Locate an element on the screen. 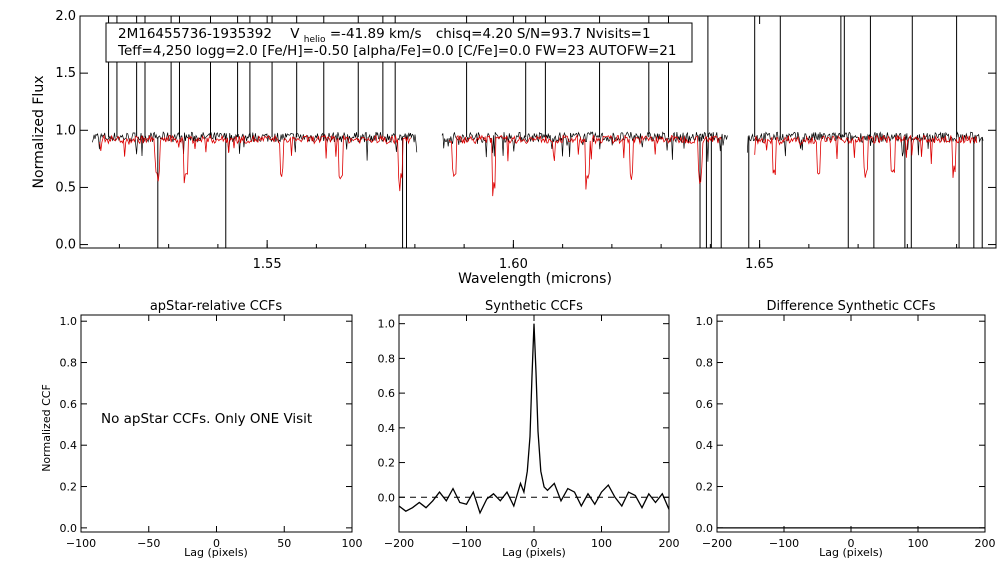 The height and width of the screenshot is (576, 1008). apstar-ccf-y-ticks: 0.0 0.2 0.4 0.6 0.8 1.0 is located at coordinates (206, 425).